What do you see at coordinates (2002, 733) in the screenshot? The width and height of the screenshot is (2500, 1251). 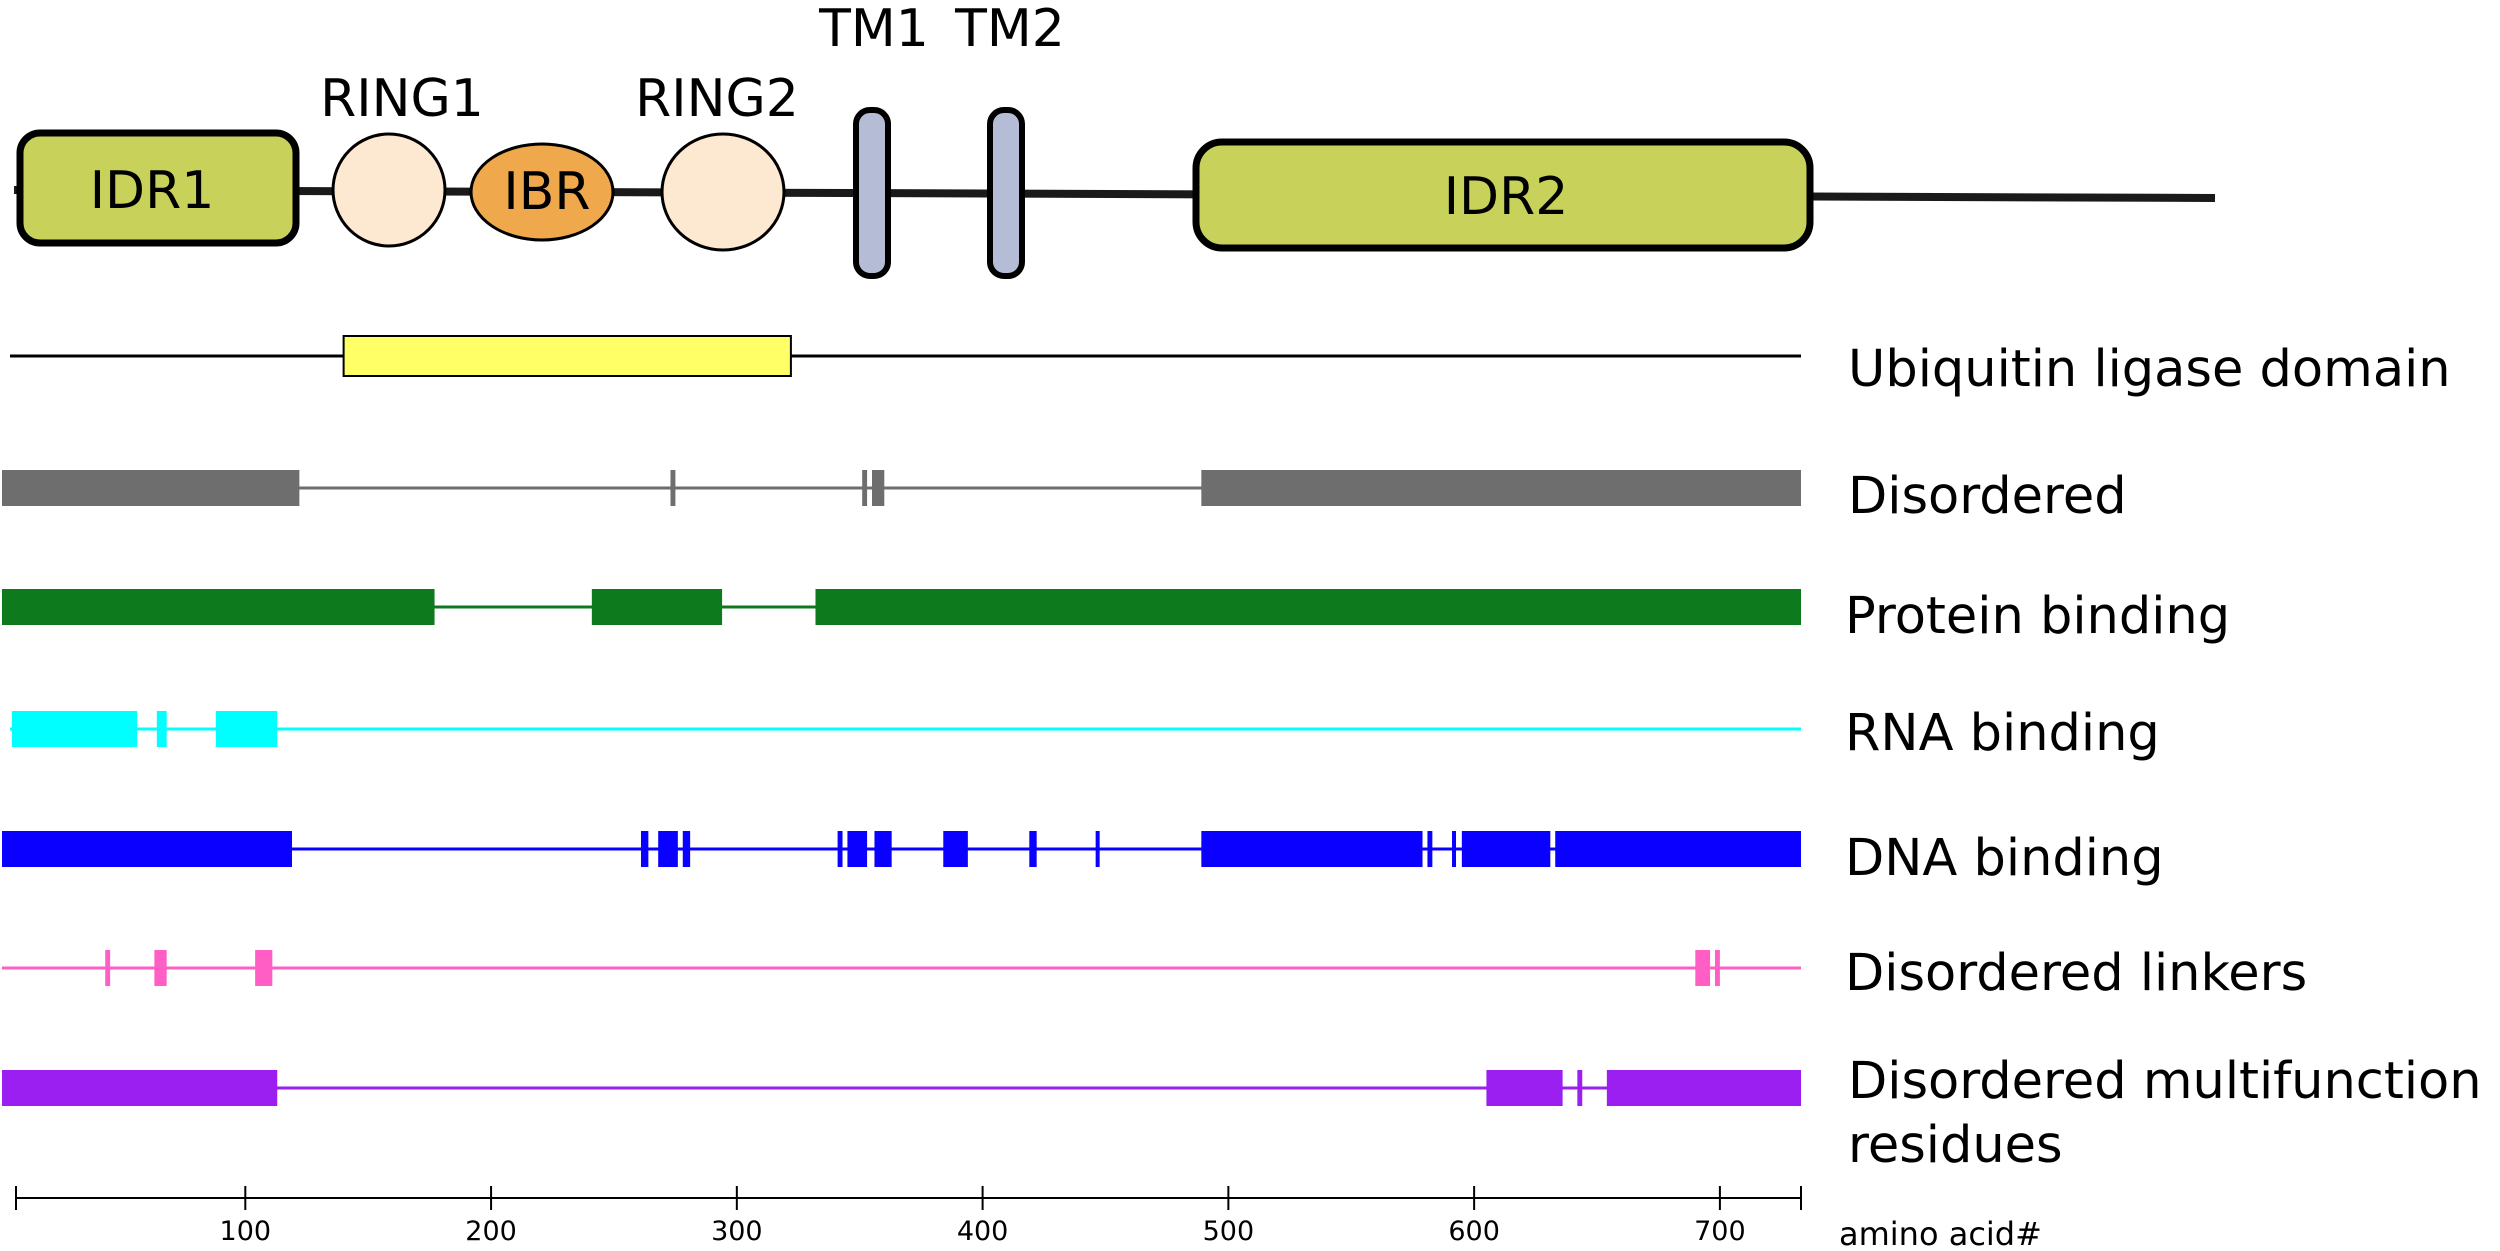 I see `track-label-rna-binding: RNA binding` at bounding box center [2002, 733].